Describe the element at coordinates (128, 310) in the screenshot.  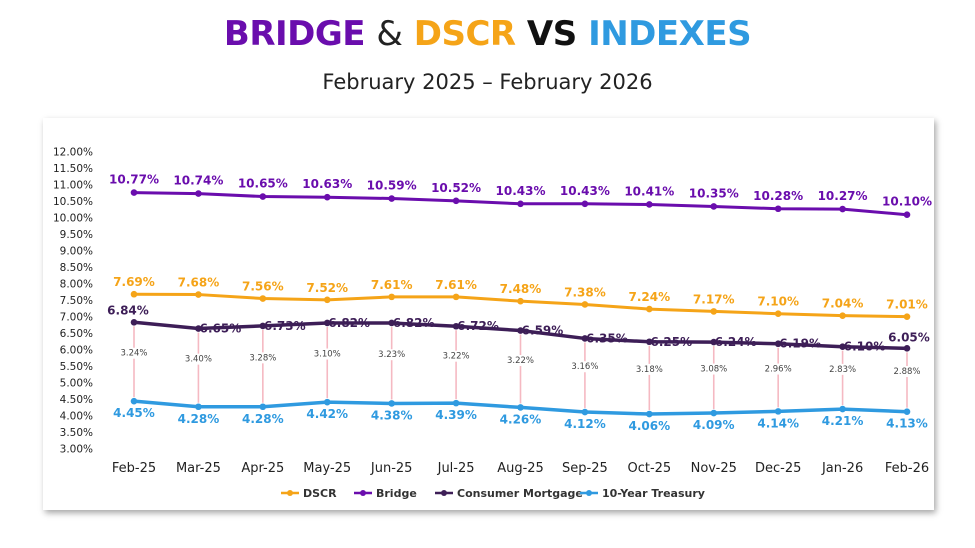
I see `mortgage-data-label: 6.84%` at that location.